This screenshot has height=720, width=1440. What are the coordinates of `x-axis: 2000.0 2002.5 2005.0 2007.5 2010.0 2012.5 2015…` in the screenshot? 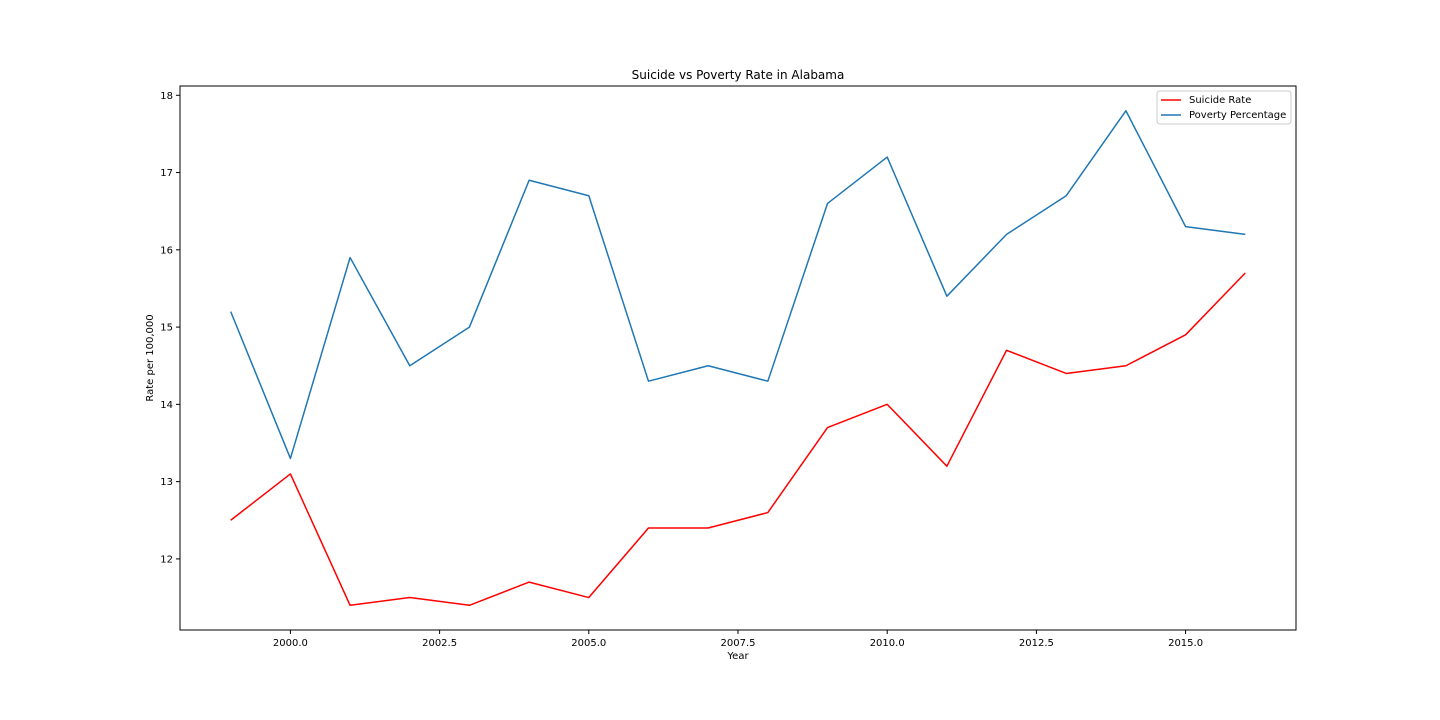 It's located at (738, 639).